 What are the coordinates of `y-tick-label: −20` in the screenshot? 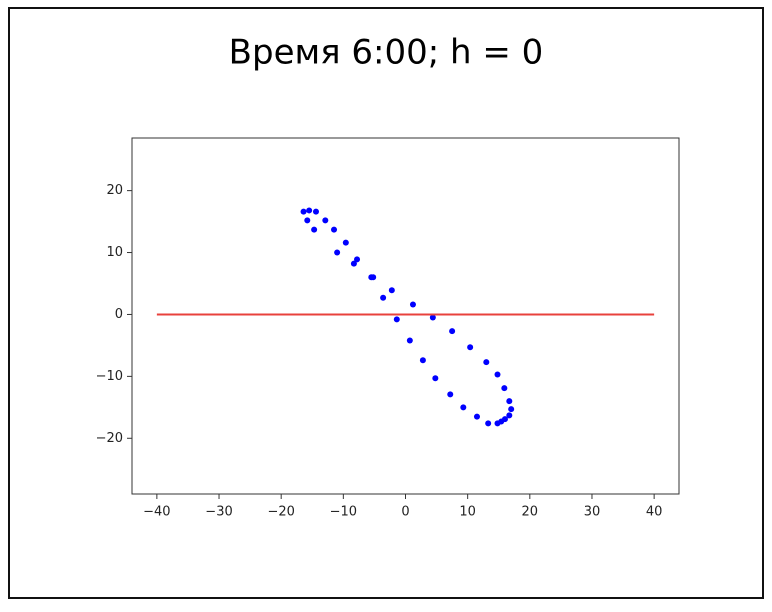 It's located at (109, 438).